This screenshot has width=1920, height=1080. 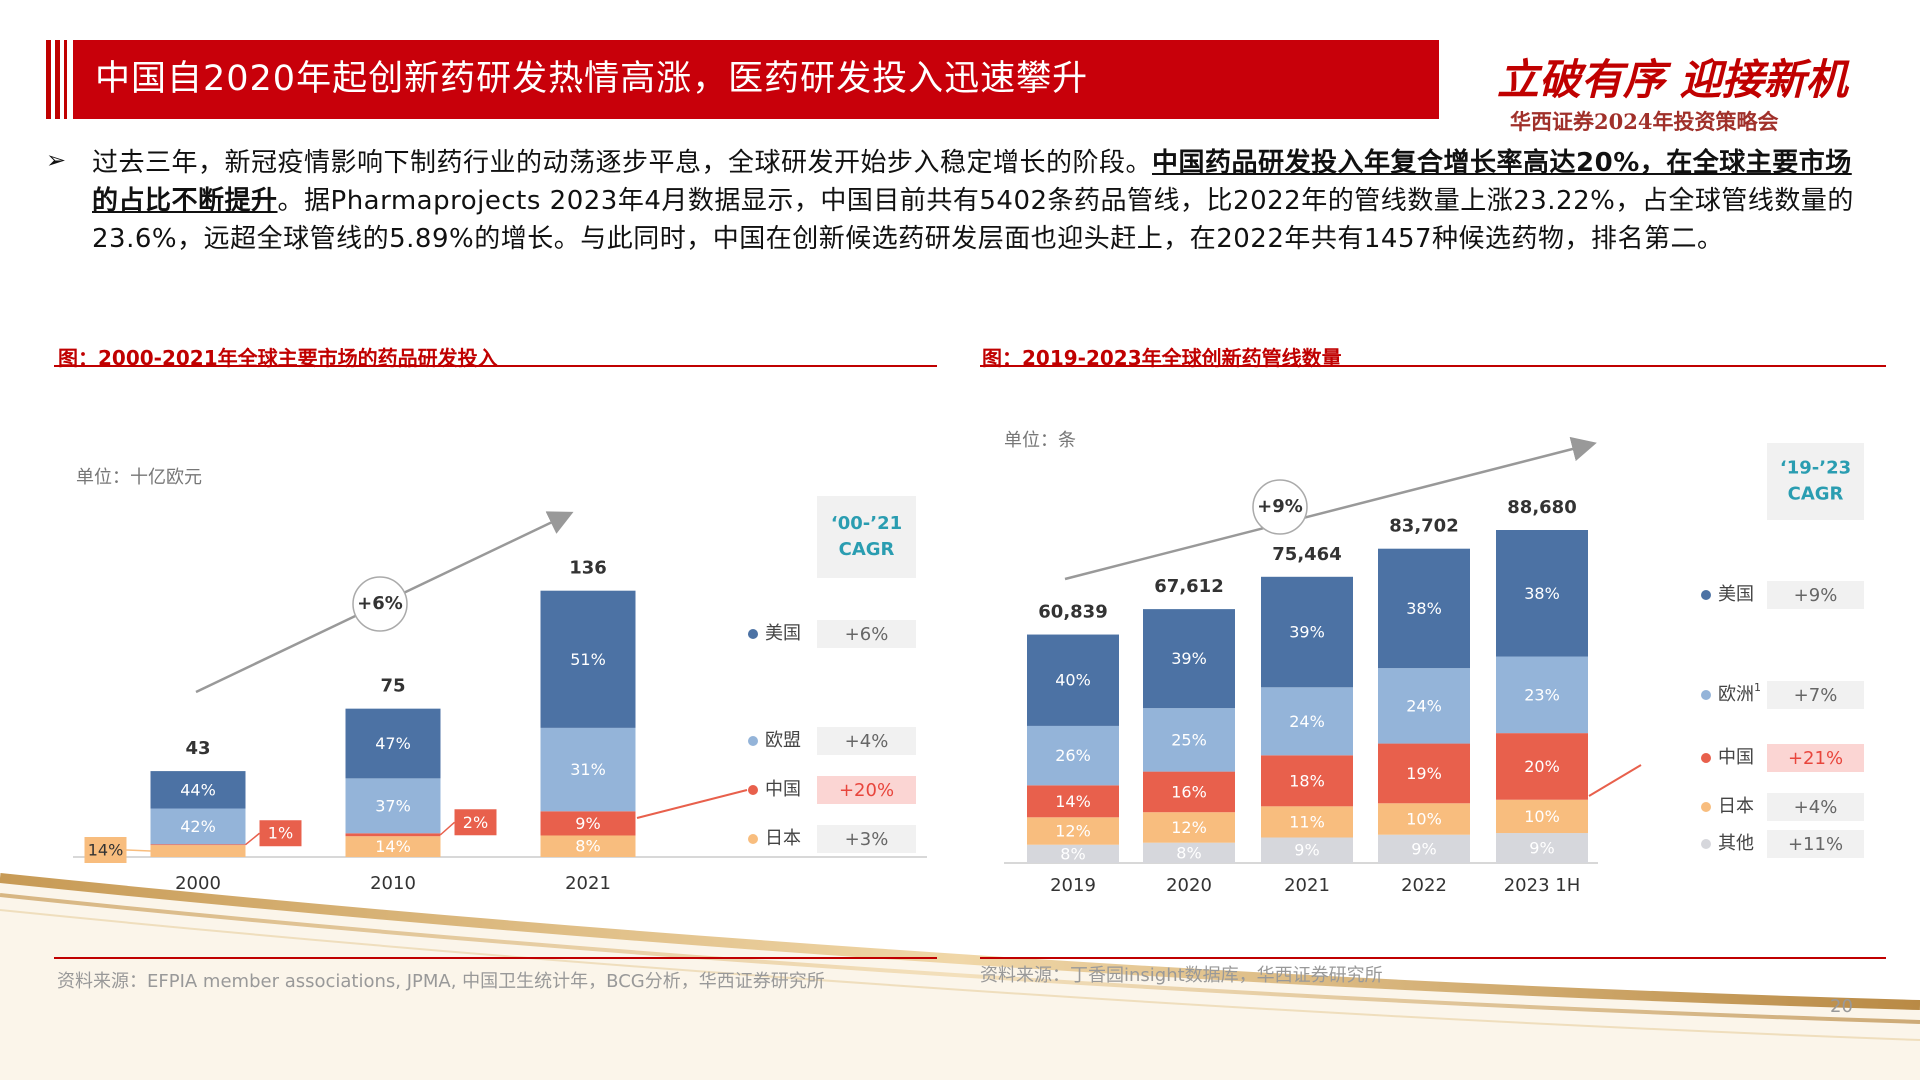 I want to click on cagr-value: +21%, so click(x=1815, y=758).